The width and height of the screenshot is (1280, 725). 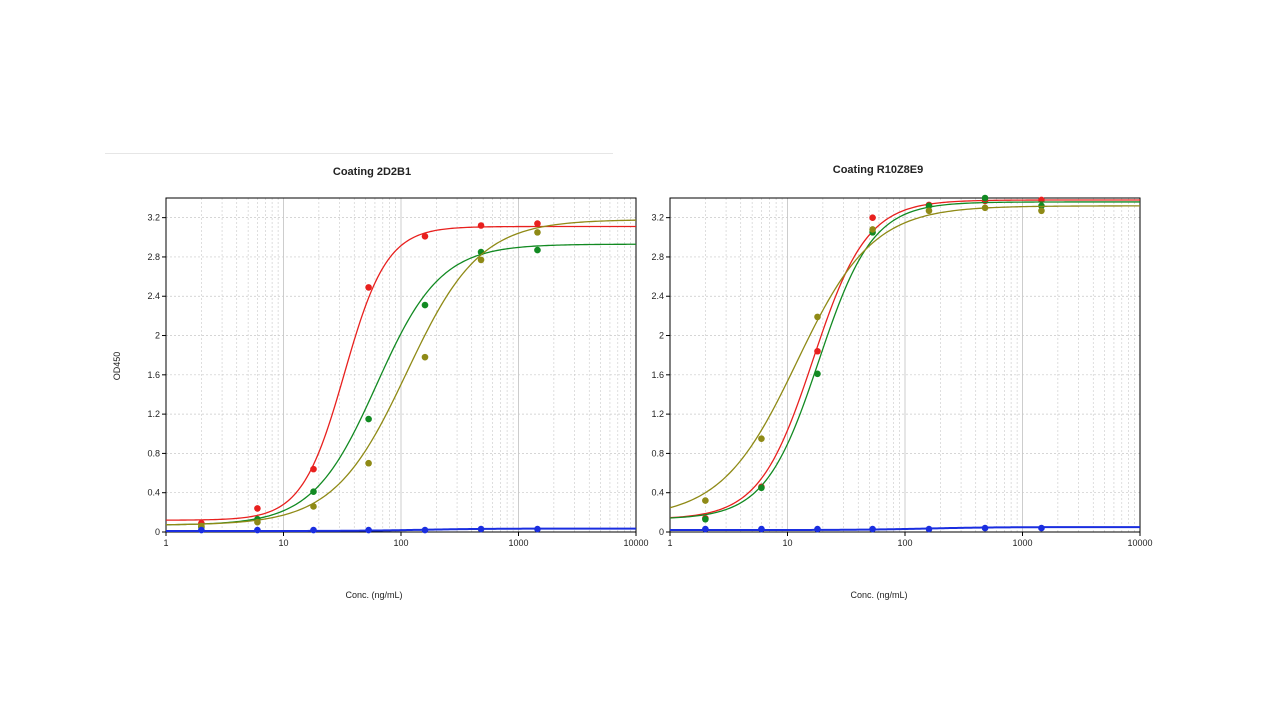 I want to click on divider-line, so click(x=359, y=153).